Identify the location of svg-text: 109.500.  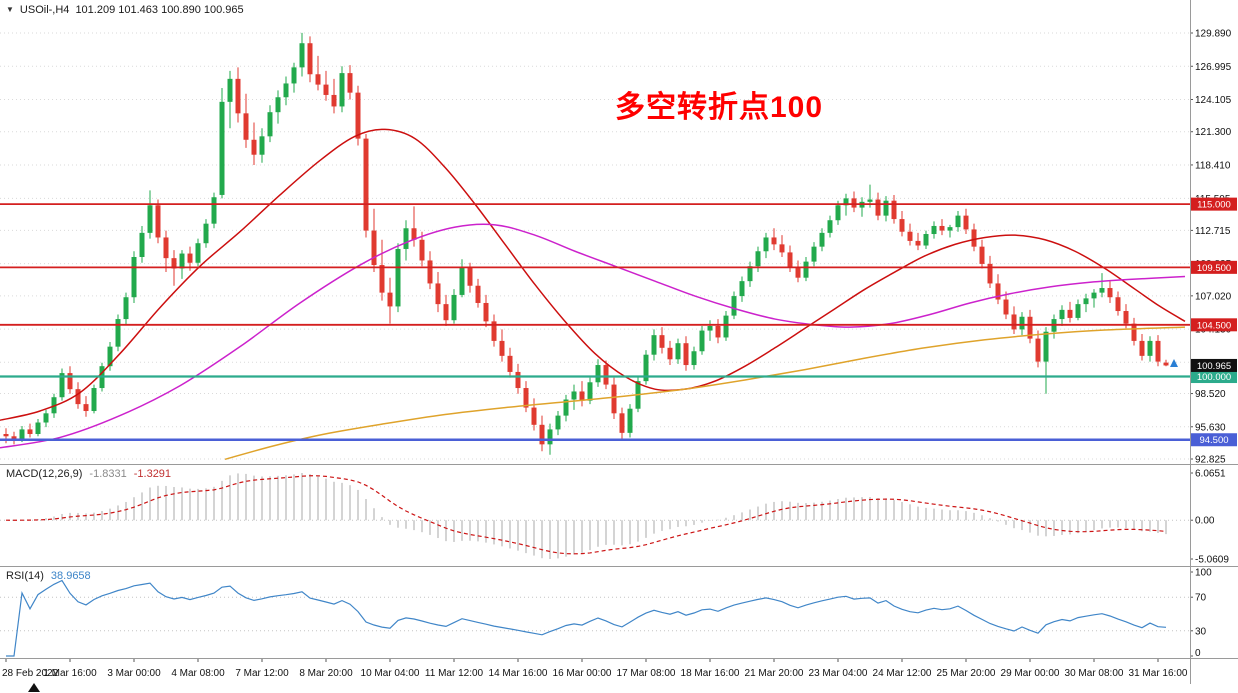
(1214, 268).